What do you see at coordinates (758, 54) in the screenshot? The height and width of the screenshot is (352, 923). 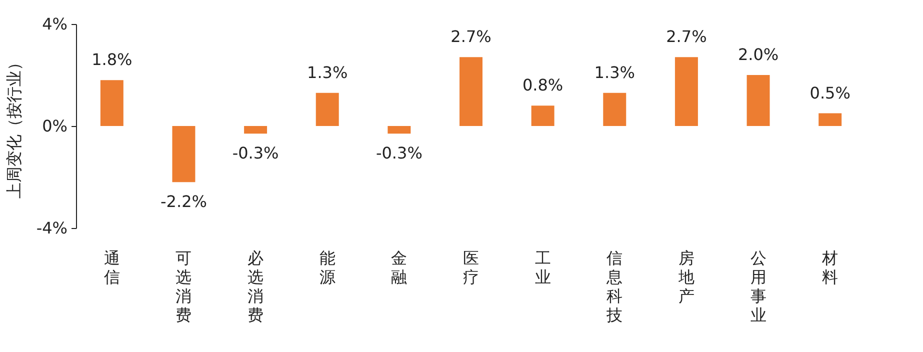 I see `data-label: 2.0%` at bounding box center [758, 54].